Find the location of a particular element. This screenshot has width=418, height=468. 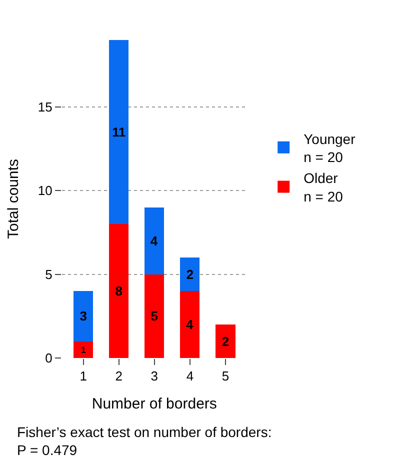

legend-label: Younger n = 20 is located at coordinates (330, 147).